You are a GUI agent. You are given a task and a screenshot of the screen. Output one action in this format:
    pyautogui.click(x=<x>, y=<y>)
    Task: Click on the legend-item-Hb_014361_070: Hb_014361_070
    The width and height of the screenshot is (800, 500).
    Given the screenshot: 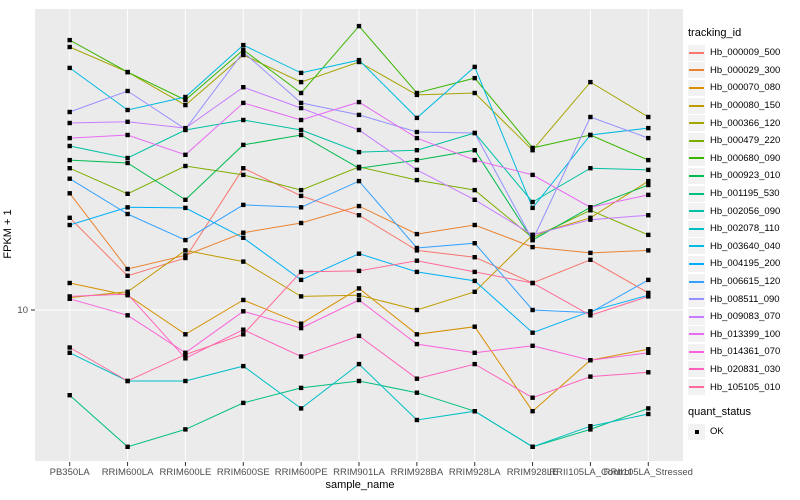 What is the action you would take?
    pyautogui.click(x=743, y=352)
    